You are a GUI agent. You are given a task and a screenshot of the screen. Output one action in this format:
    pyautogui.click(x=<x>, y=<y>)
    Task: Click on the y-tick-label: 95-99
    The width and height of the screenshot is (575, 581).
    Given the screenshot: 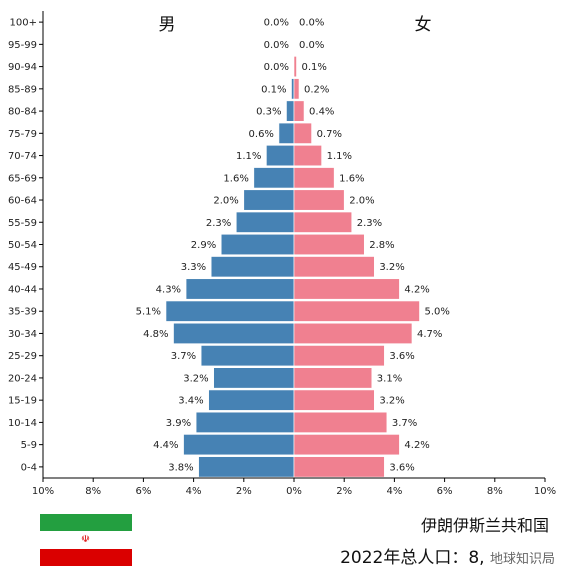 What is the action you would take?
    pyautogui.click(x=22, y=45)
    